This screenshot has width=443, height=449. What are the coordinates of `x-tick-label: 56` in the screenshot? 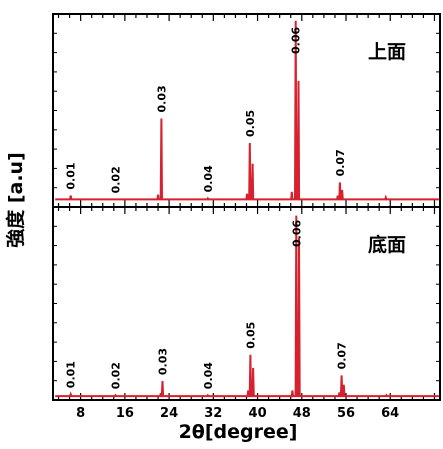 It's located at (346, 413).